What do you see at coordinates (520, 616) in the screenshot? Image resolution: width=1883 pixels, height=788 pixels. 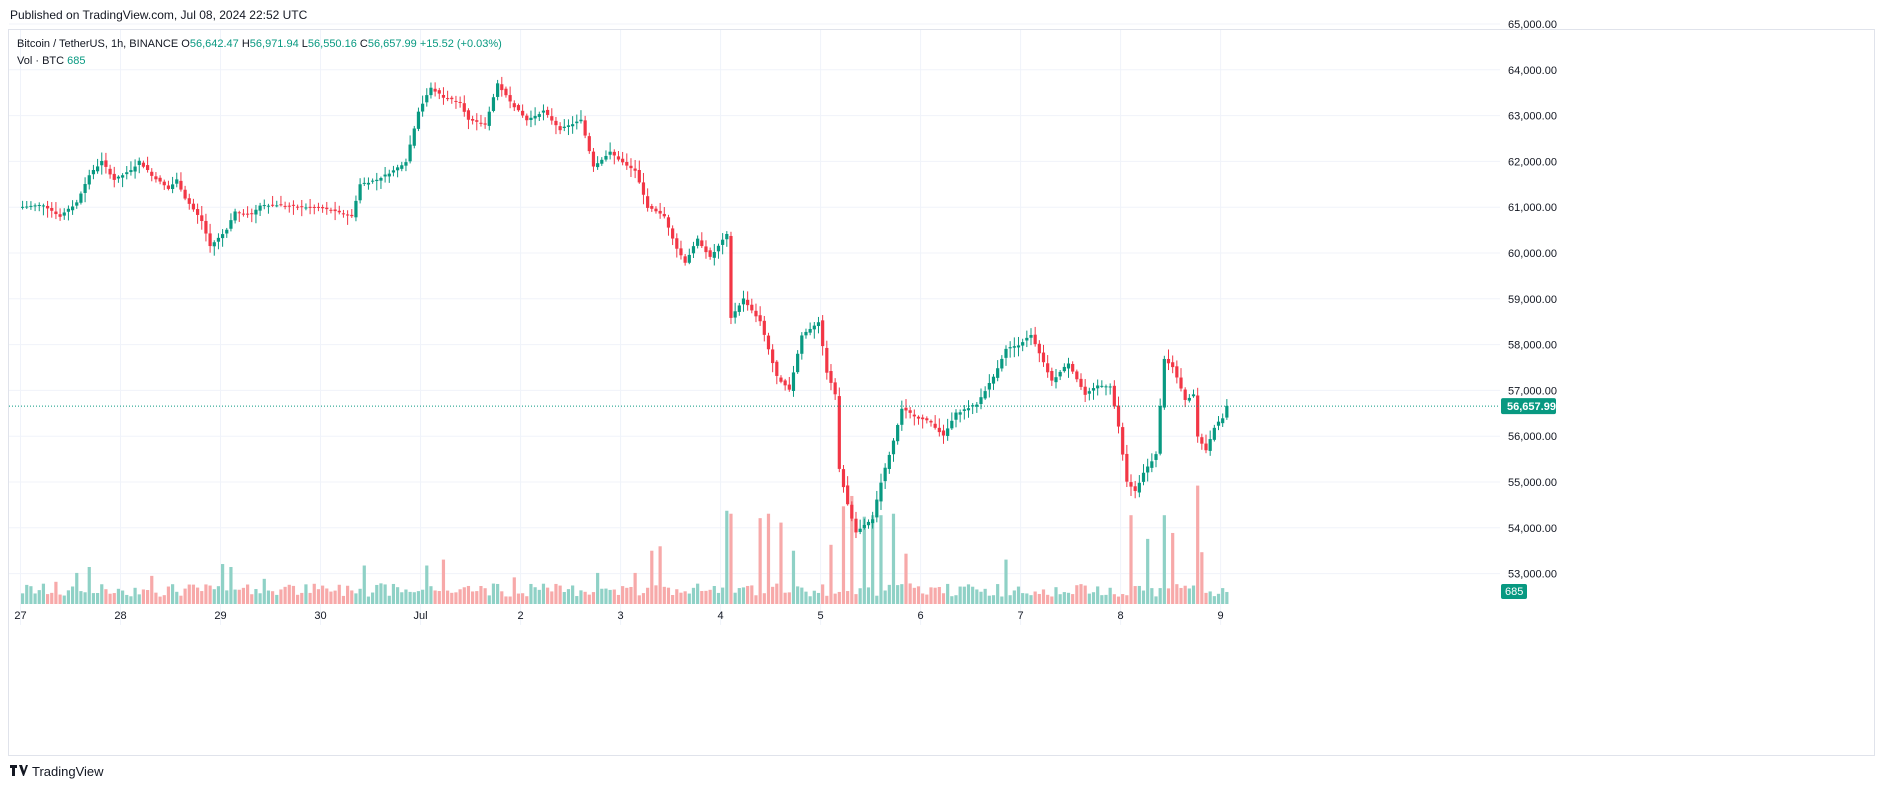 I see `x-tick-label: 2` at bounding box center [520, 616].